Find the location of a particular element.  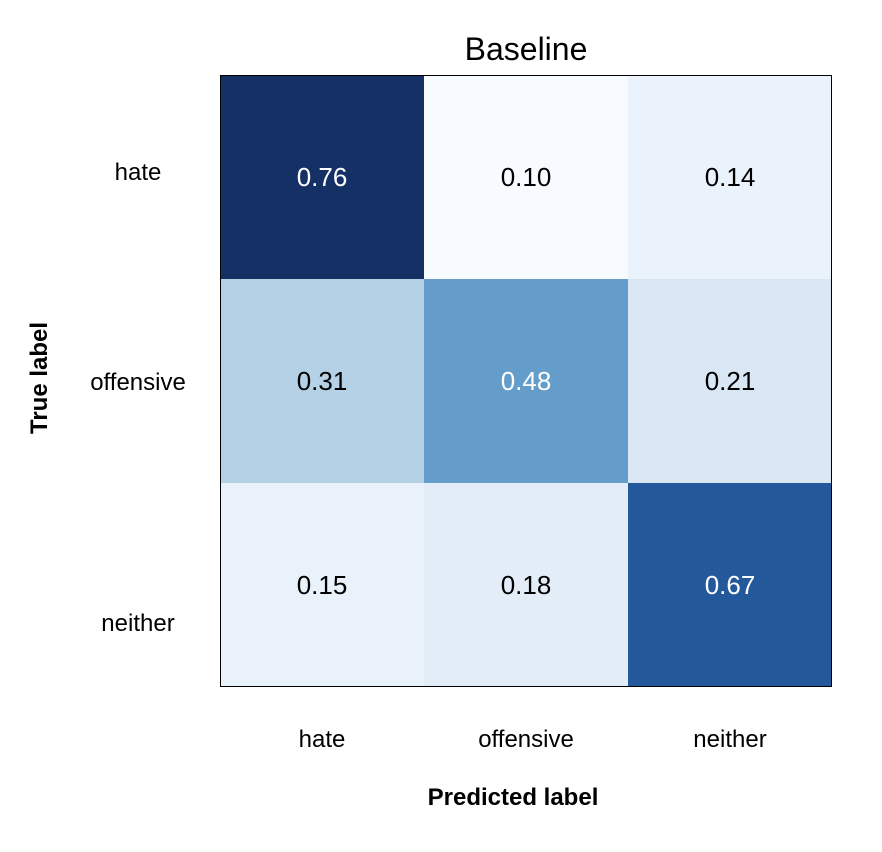

y-tick-label-1: offensive is located at coordinates (138, 382).